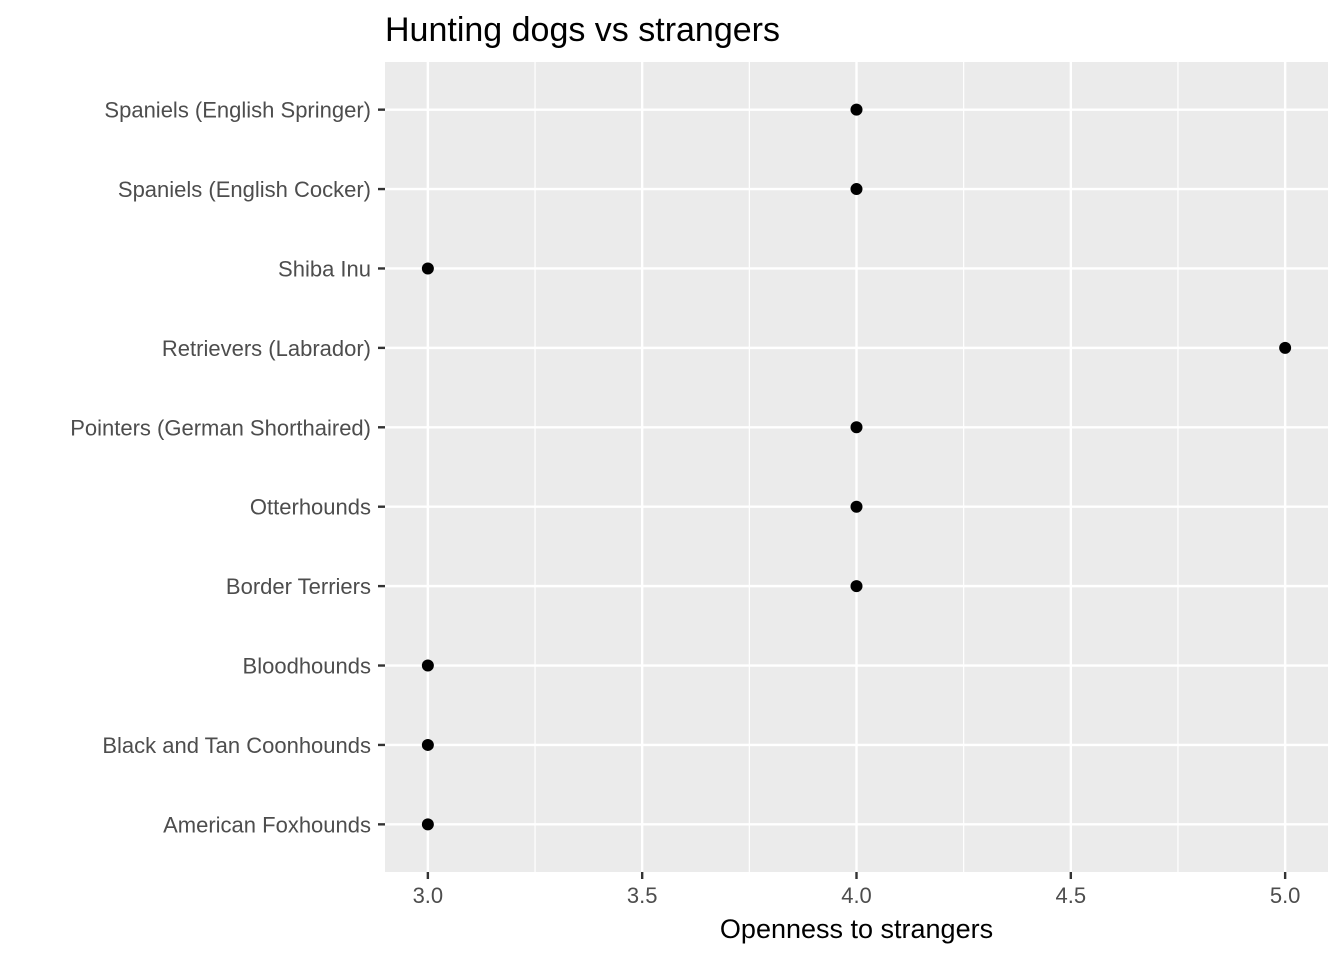  I want to click on x-axis-title: Openness to strangers, so click(856, 929).